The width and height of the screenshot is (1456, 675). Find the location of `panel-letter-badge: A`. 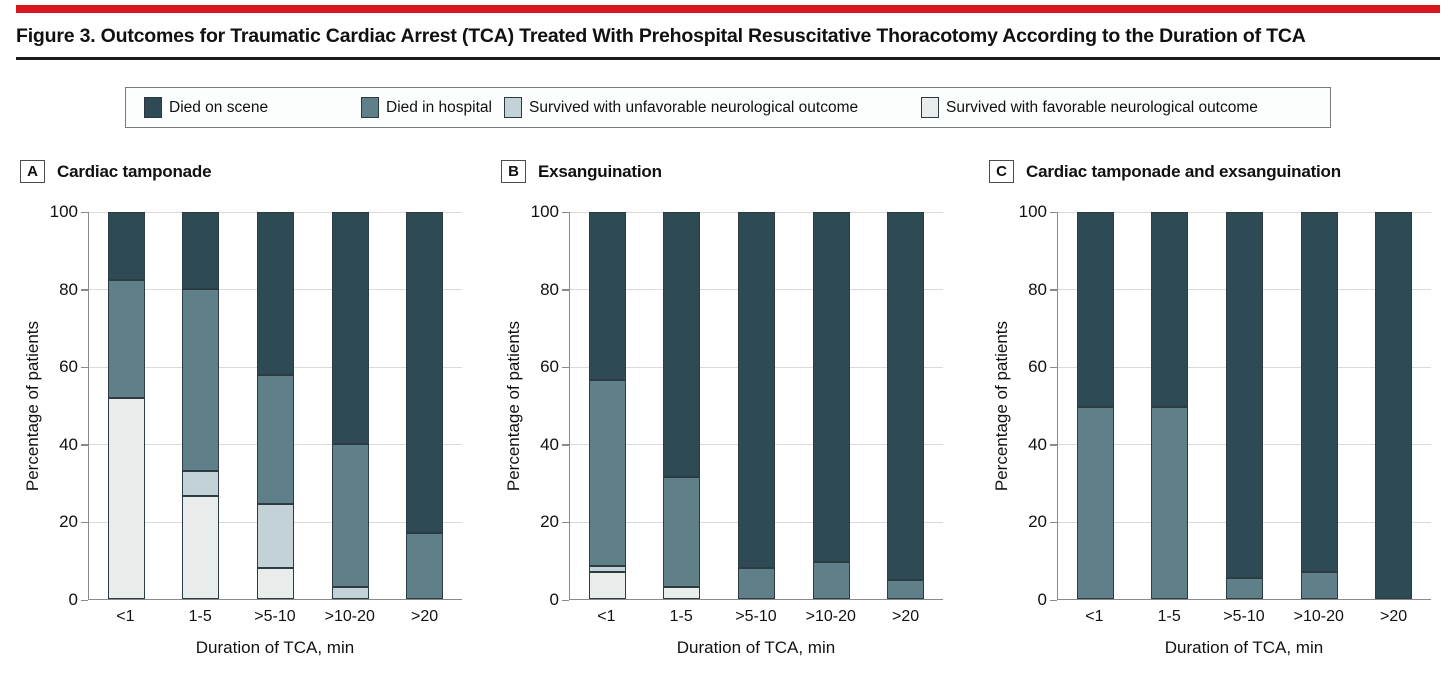

panel-letter-badge: A is located at coordinates (32, 171).